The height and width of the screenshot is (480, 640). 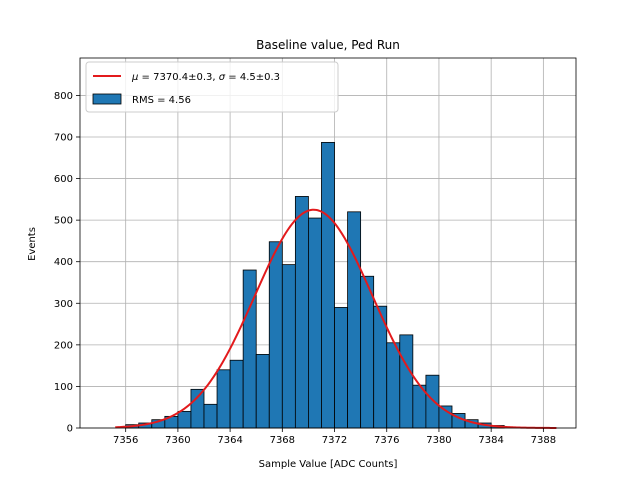 I want to click on x-tick-label: 7364, so click(x=229, y=440).